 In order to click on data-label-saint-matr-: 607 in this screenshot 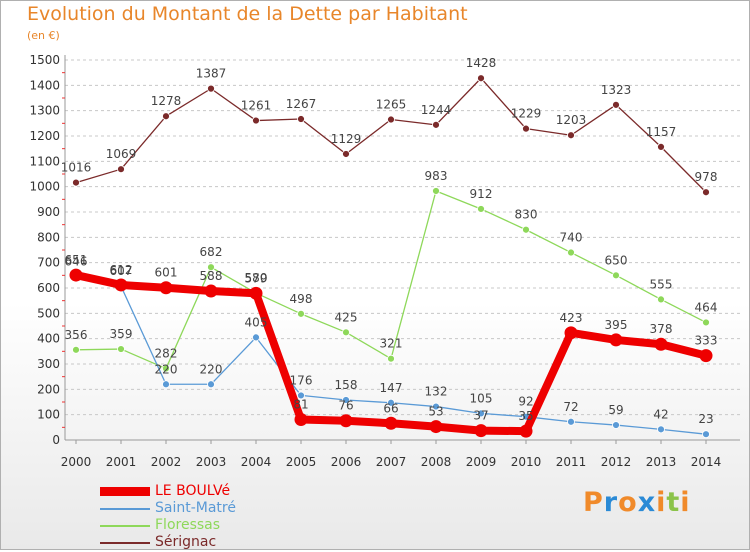, I will do `click(121, 271)`.